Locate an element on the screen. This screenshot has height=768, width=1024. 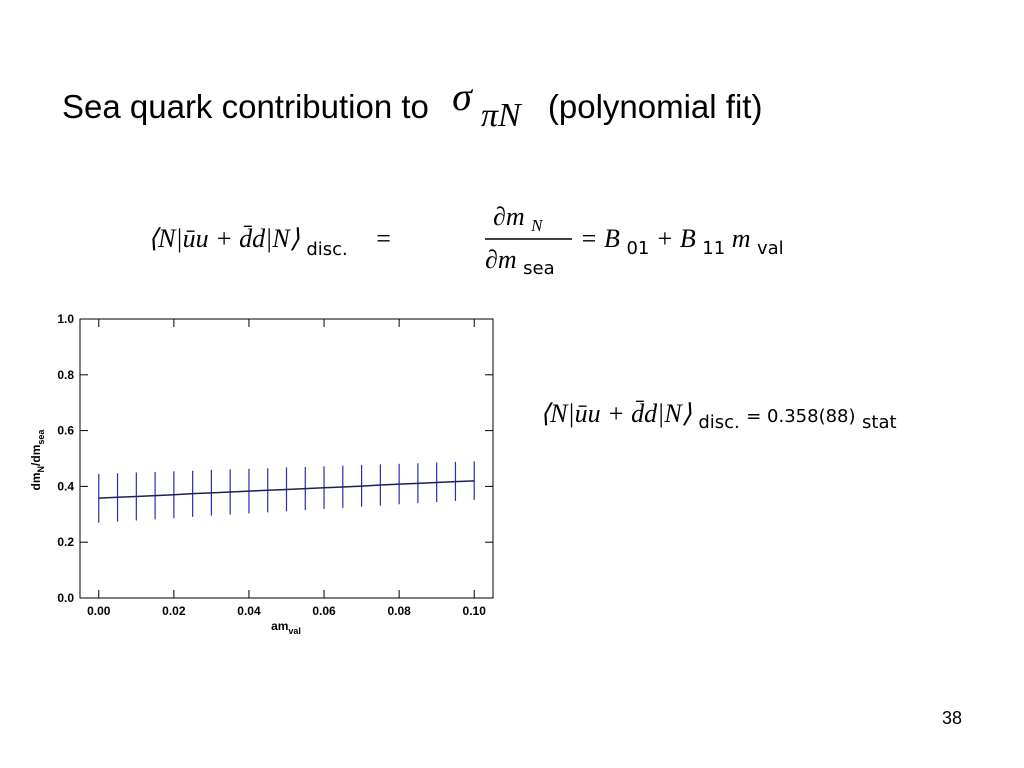
page-number: 38 is located at coordinates (952, 718).